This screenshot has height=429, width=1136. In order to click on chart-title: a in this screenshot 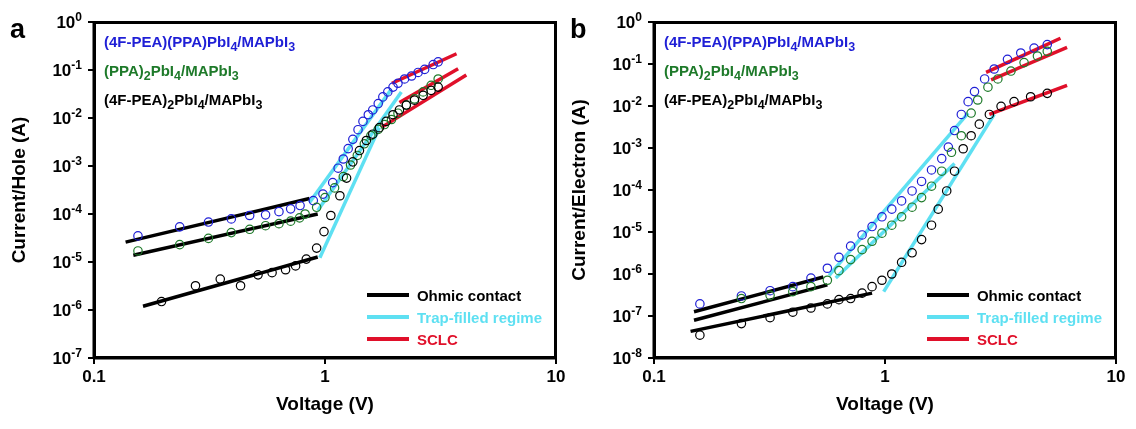, I will do `click(18, 29)`.